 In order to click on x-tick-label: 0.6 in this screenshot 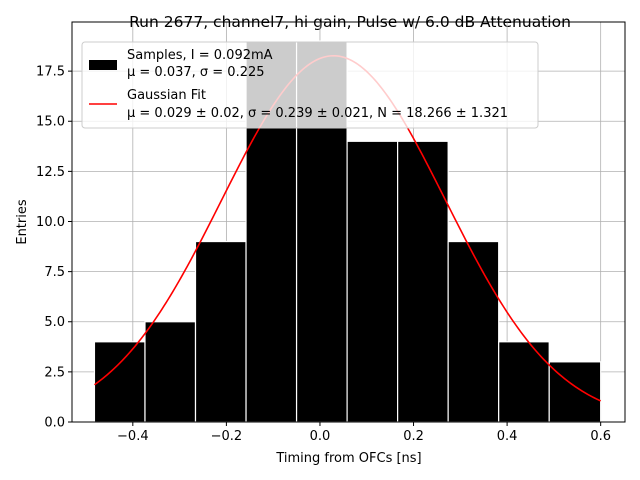, I will do `click(600, 436)`.